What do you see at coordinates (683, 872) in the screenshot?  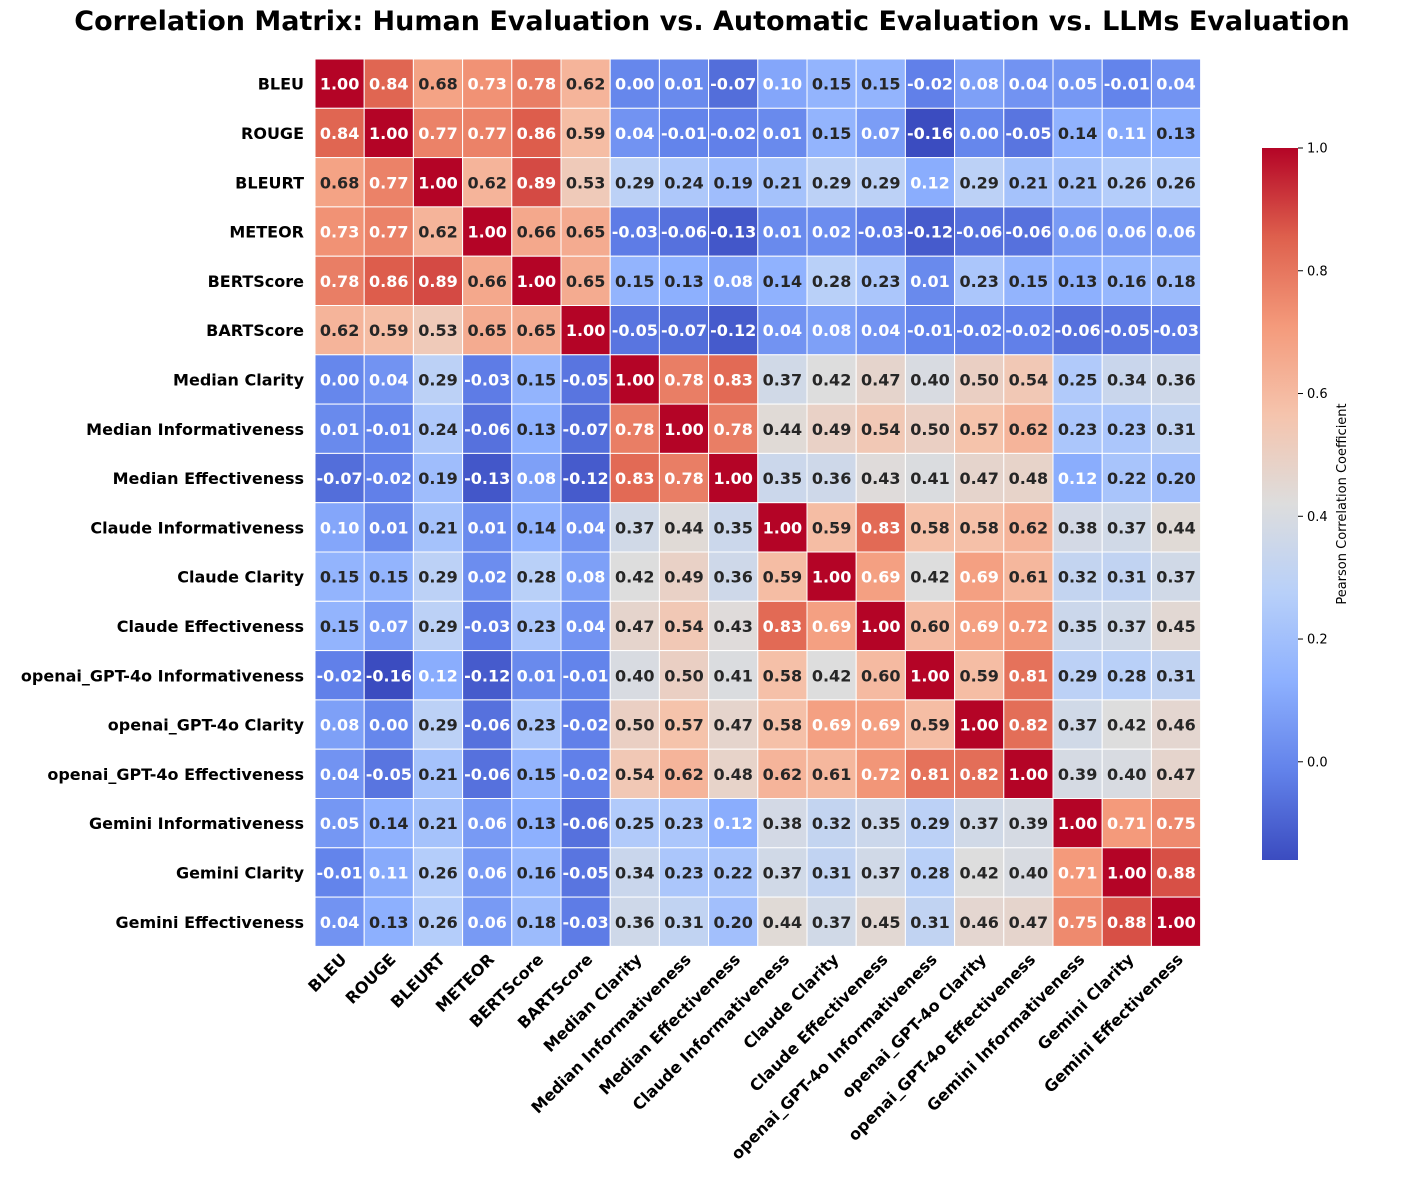 I see `cell-value-label: 0.23` at bounding box center [683, 872].